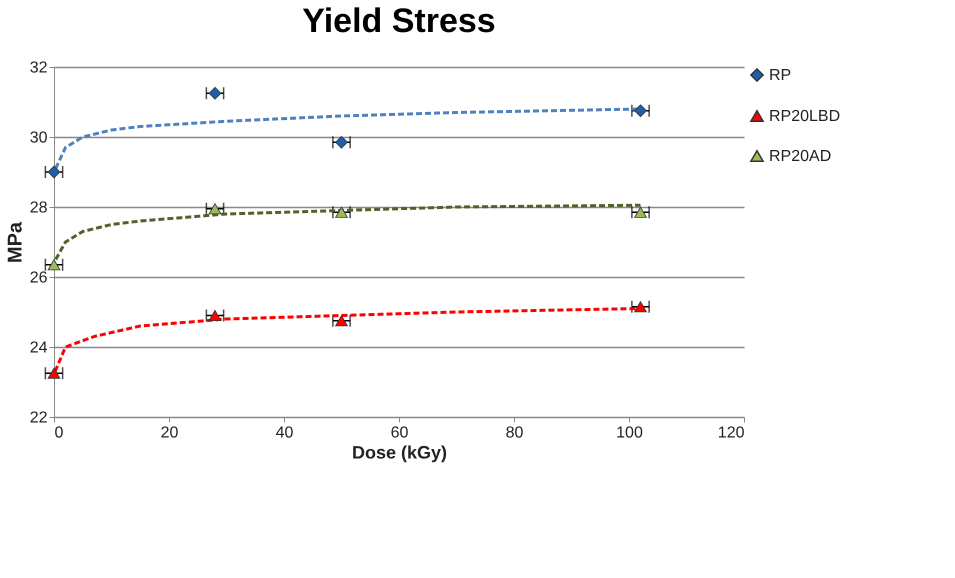  What do you see at coordinates (169, 433) in the screenshot?
I see `x-tick-label: 20` at bounding box center [169, 433].